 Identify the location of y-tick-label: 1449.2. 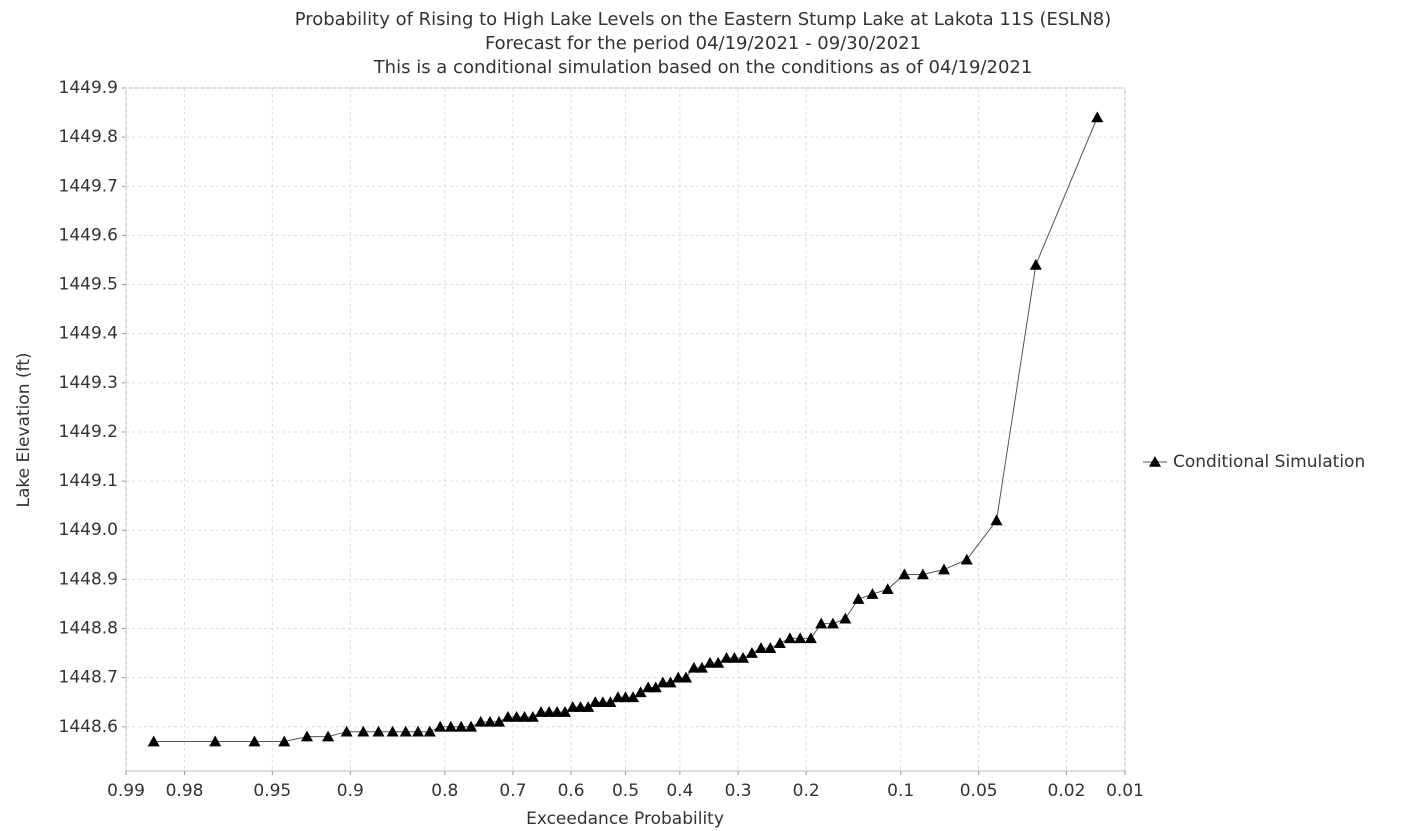
(88, 432).